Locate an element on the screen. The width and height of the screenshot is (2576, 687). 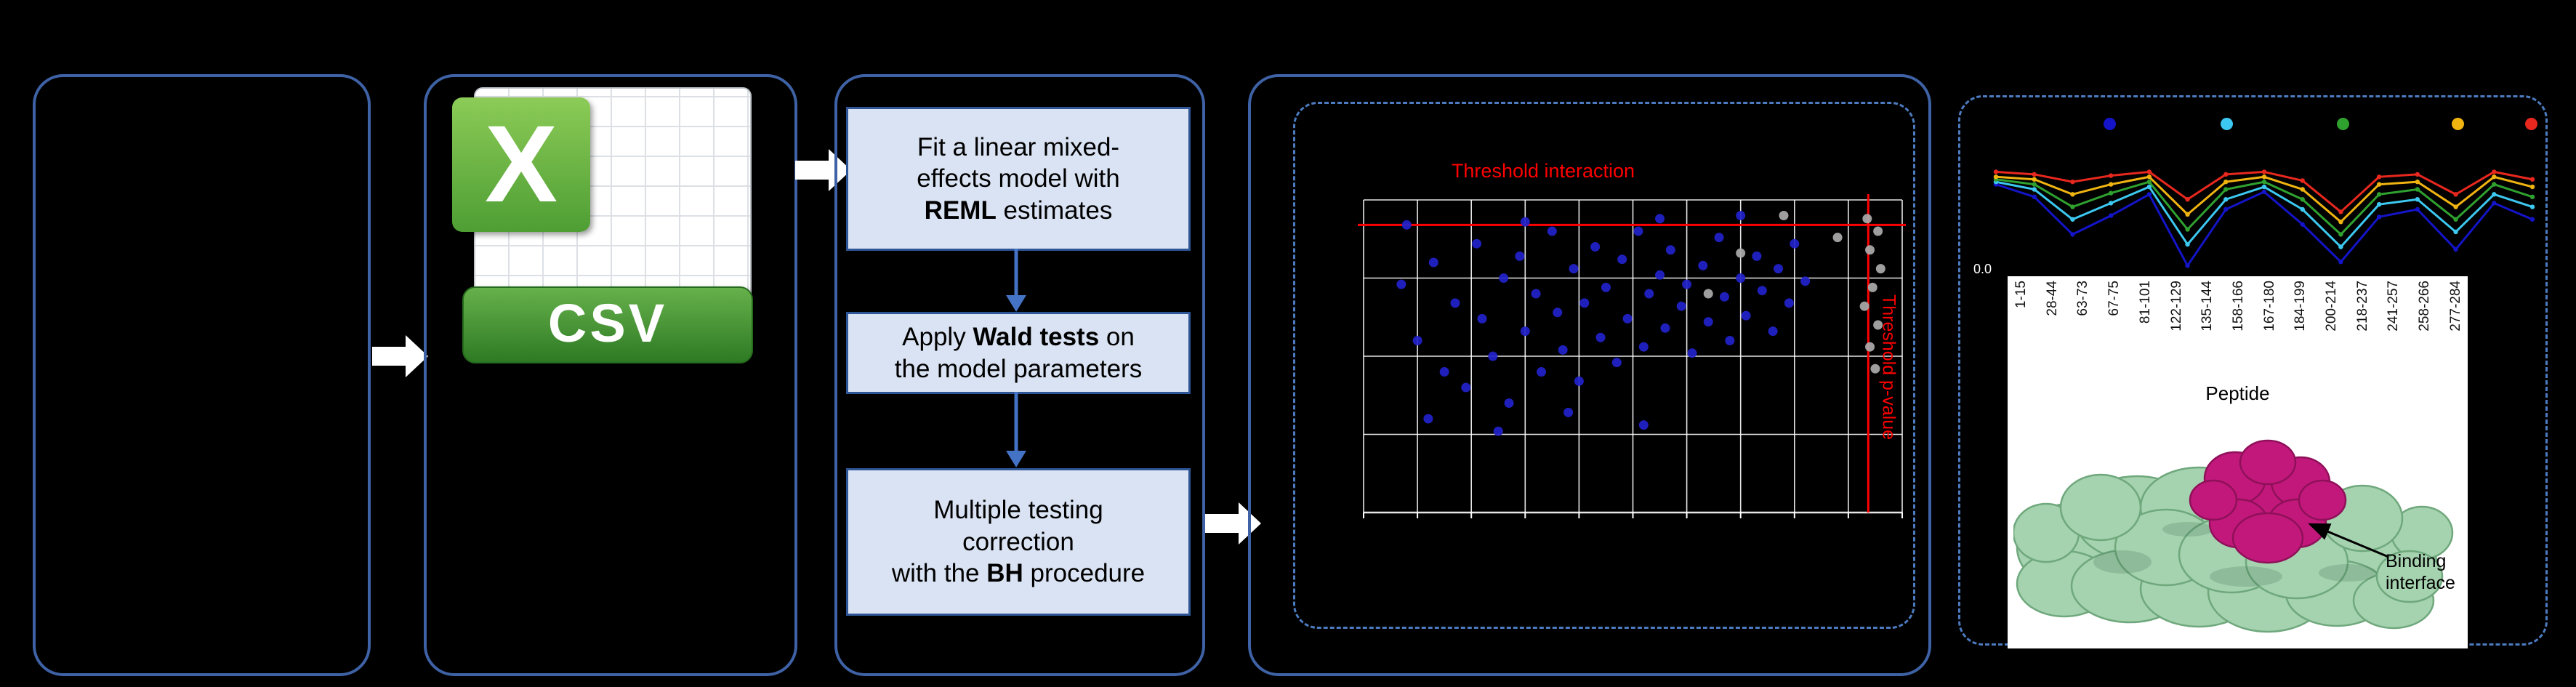
step-text-line: correction is located at coordinates (1018, 541).